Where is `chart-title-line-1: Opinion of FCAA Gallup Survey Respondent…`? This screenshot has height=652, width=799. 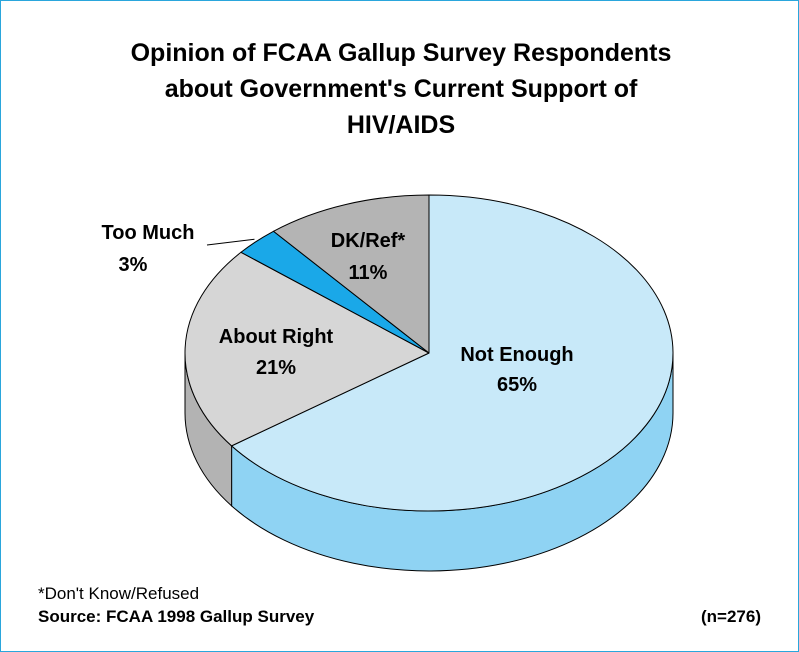
chart-title-line-1: Opinion of FCAA Gallup Survey Respondent… is located at coordinates (401, 53).